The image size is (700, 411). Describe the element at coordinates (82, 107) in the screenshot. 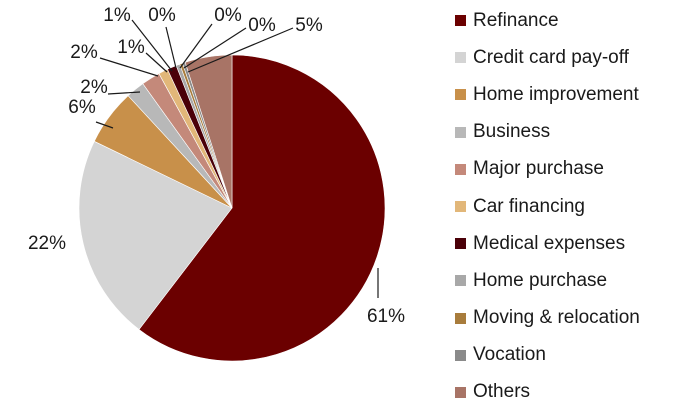

I see `value-label-home-improvement: 6%` at that location.